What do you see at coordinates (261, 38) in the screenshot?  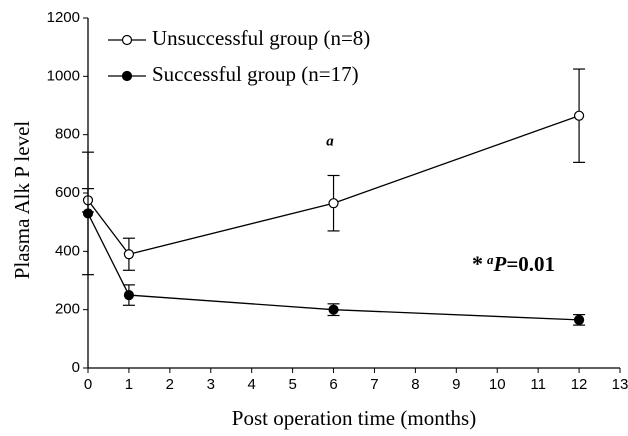 I see `legend-label: Unsuccessful group (n=8)` at bounding box center [261, 38].